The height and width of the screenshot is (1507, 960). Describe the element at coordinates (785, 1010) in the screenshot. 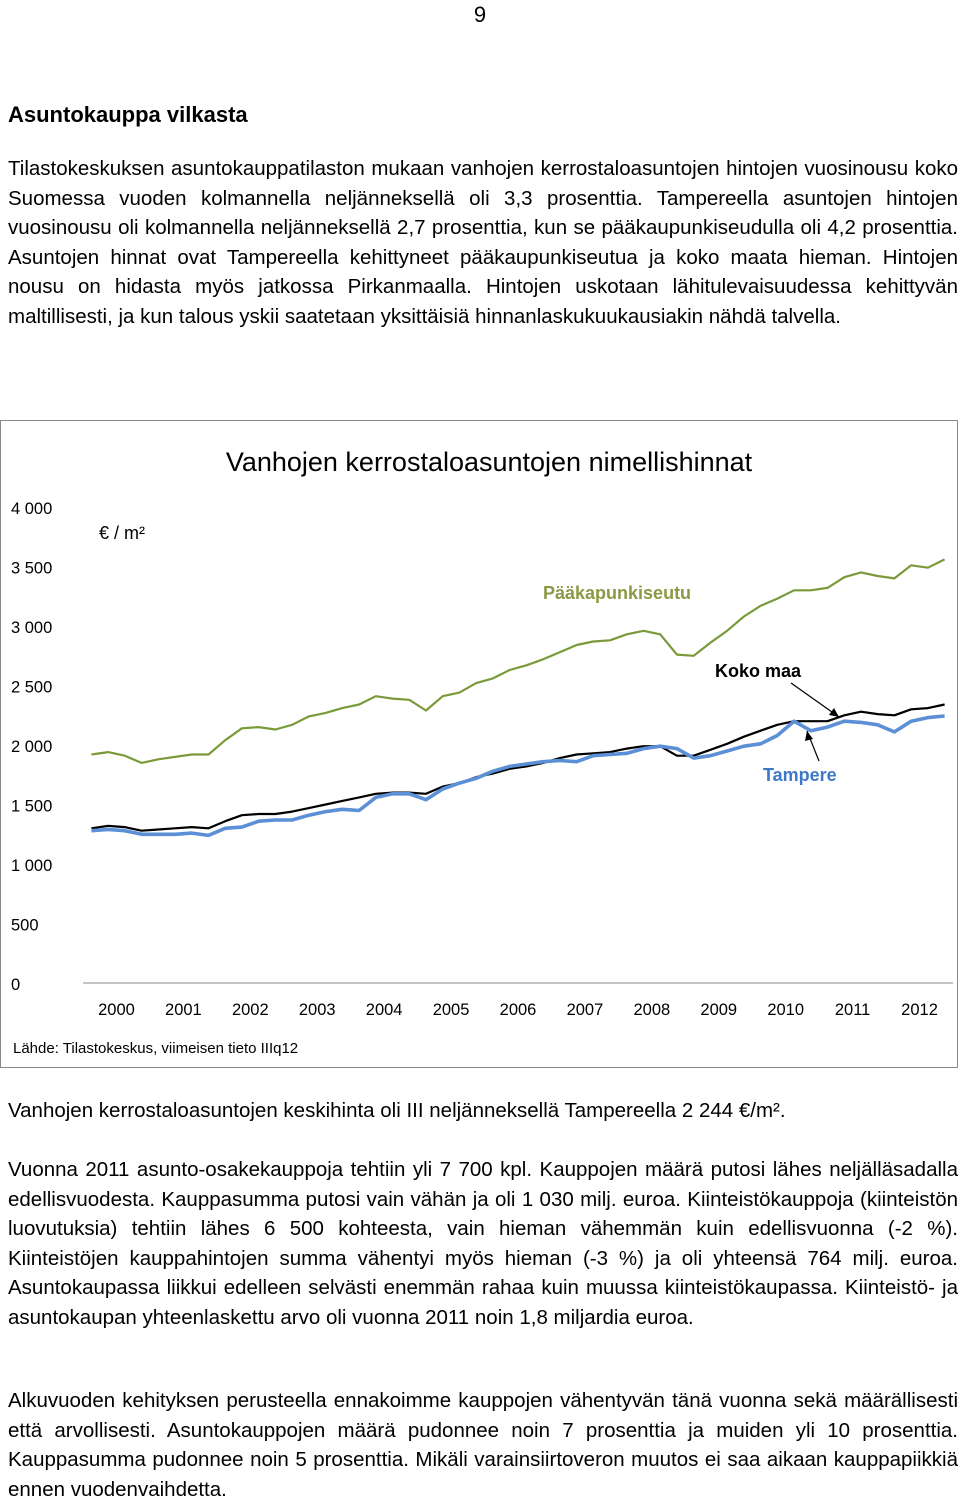

I see `x-tick-label: 2010` at that location.